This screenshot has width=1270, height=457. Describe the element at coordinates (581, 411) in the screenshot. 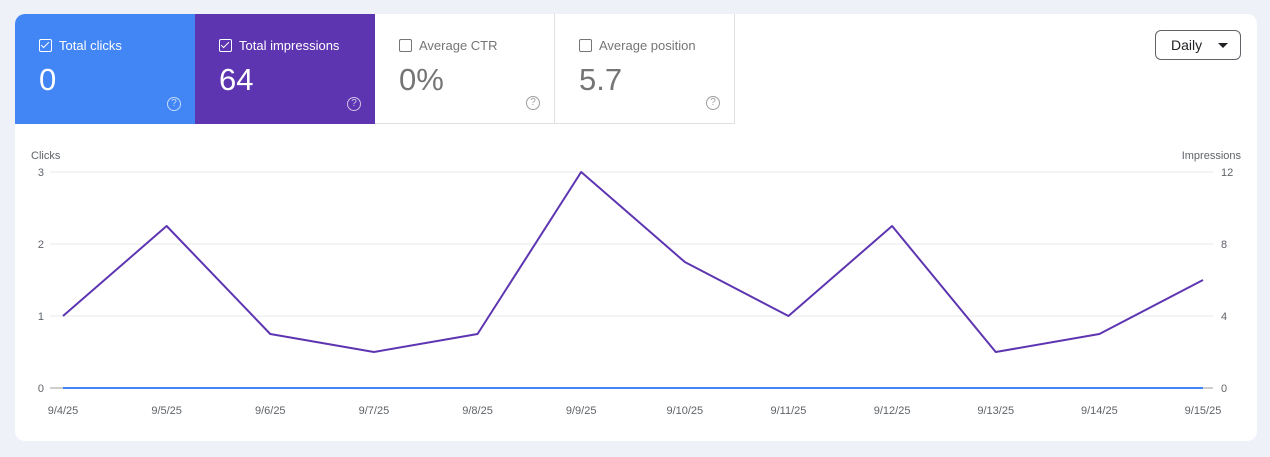

I see `x-tick-label: 9/9/25` at that location.